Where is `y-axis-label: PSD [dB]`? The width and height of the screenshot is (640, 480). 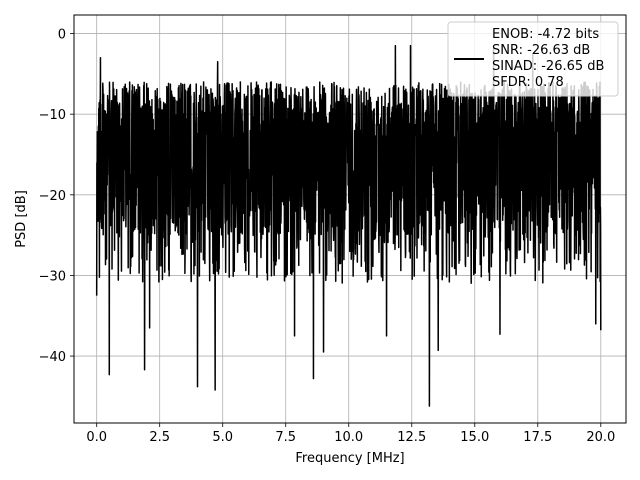 y-axis-label: PSD [dB] is located at coordinates (21, 219).